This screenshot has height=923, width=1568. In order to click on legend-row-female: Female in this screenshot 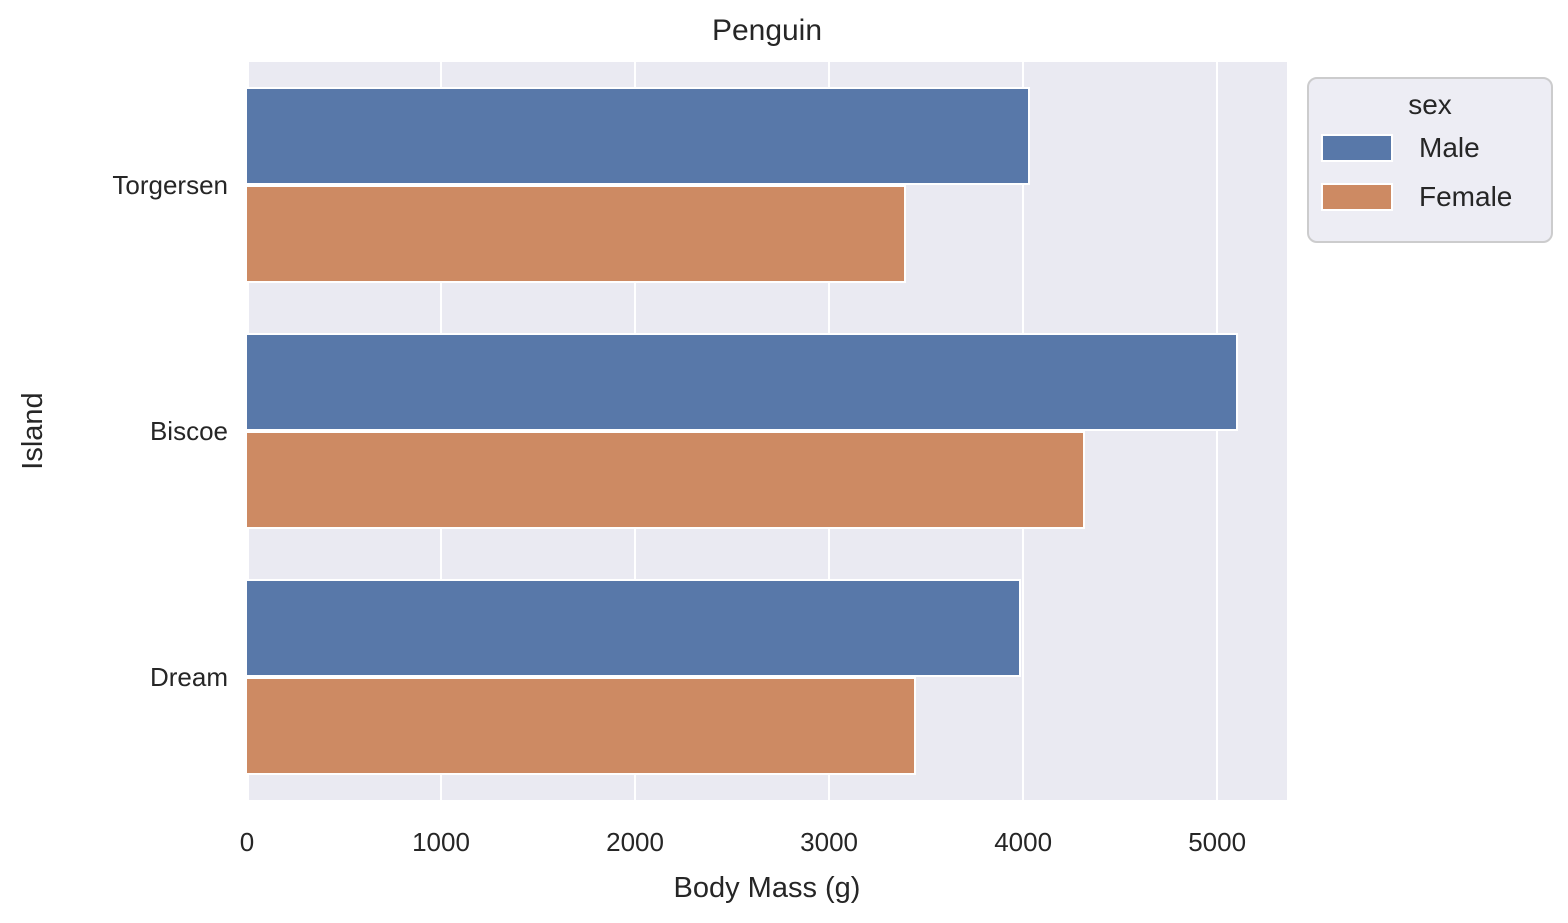, I will do `click(1430, 197)`.